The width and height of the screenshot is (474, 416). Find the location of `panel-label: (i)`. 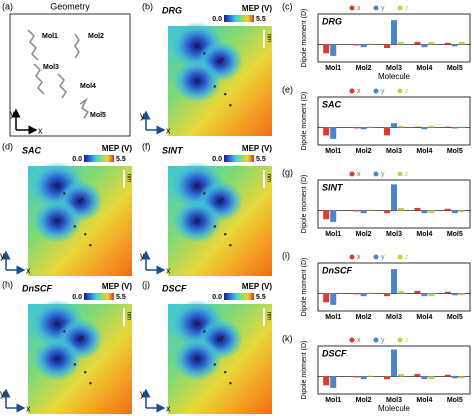

panel-label: (i) is located at coordinates (286, 255).